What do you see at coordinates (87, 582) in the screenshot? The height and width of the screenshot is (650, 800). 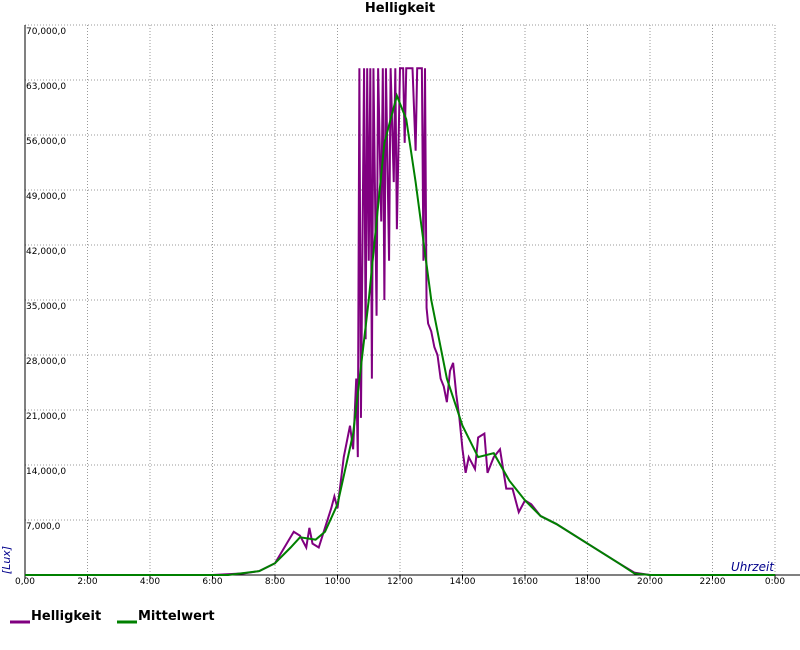 I see `x-tick-label: 2:00` at bounding box center [87, 582].